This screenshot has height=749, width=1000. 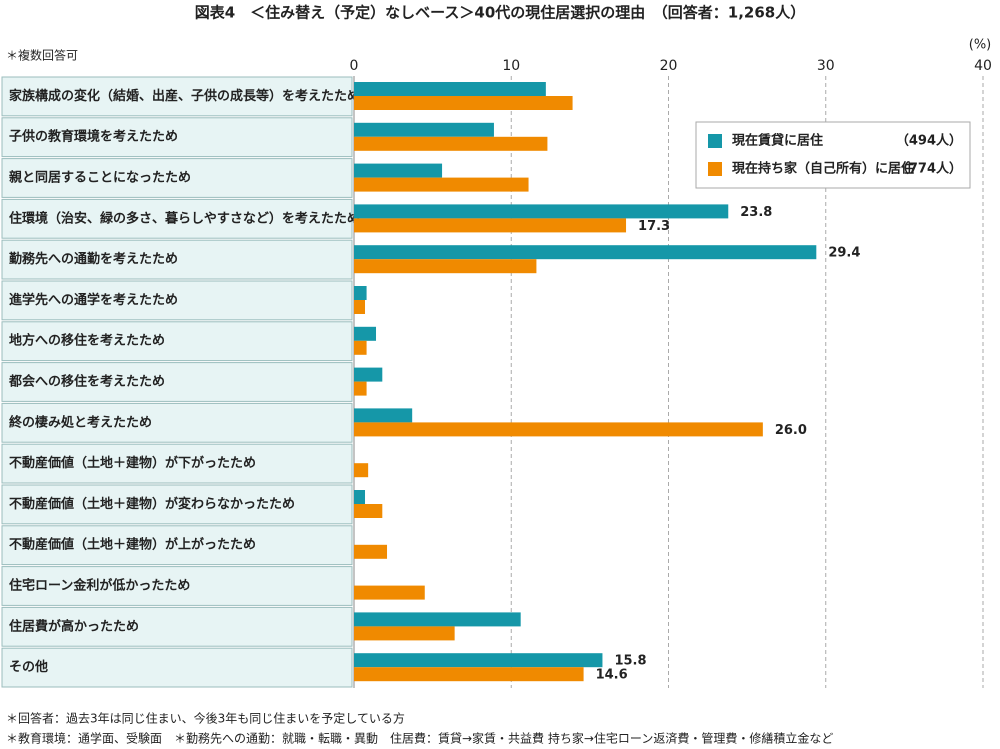 What do you see at coordinates (100, 178) in the screenshot?
I see `category-label: 親と同居することになったため` at bounding box center [100, 178].